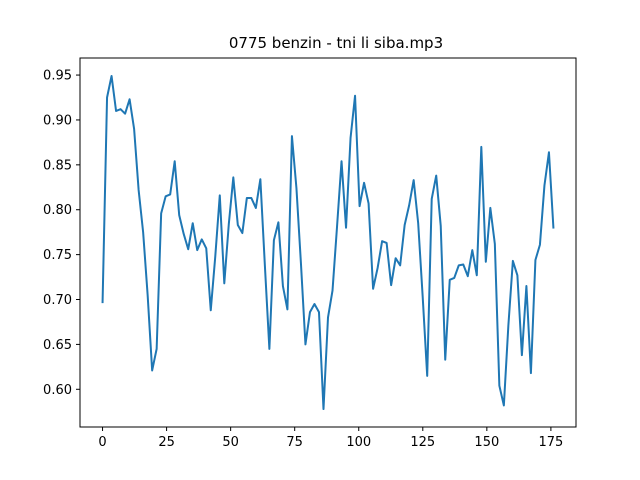  What do you see at coordinates (57, 120) in the screenshot?
I see `y-tick-label: 0.90` at bounding box center [57, 120].